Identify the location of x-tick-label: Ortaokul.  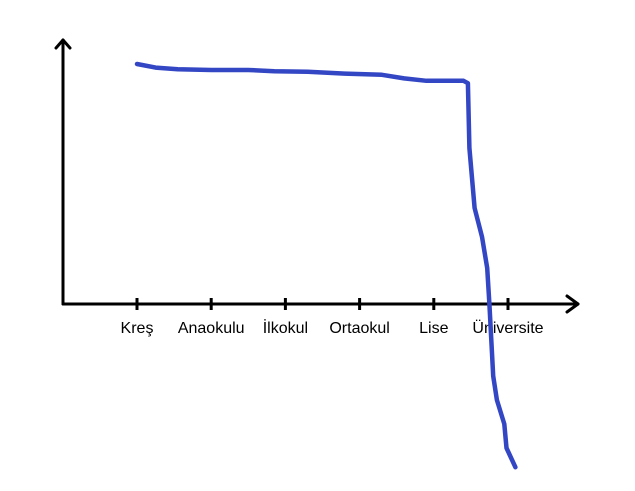
(359, 328).